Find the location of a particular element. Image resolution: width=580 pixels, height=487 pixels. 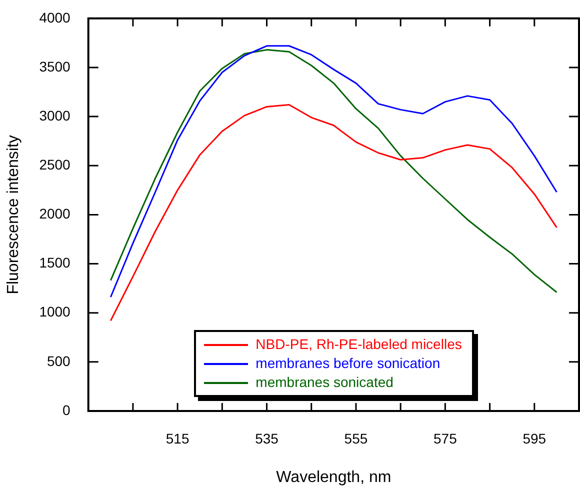

x-tick-label: 535 is located at coordinates (267, 438).